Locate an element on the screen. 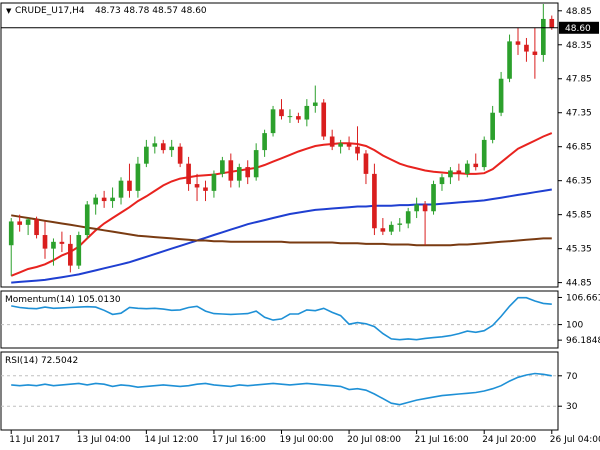 The height and width of the screenshot is (450, 600). momentum-label: Momentum(14) 105.0130 is located at coordinates (63, 300).